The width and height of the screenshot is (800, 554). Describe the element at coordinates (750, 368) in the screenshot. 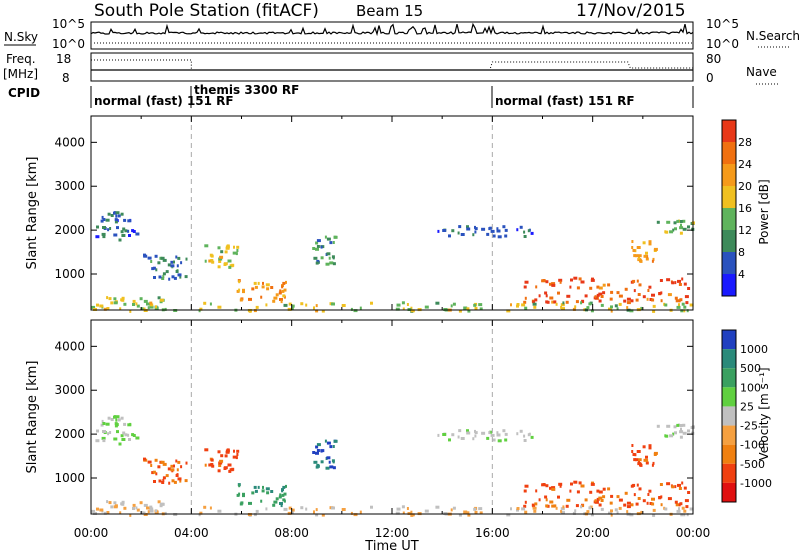

I see `velocity-colorbar-tick: 500` at that location.